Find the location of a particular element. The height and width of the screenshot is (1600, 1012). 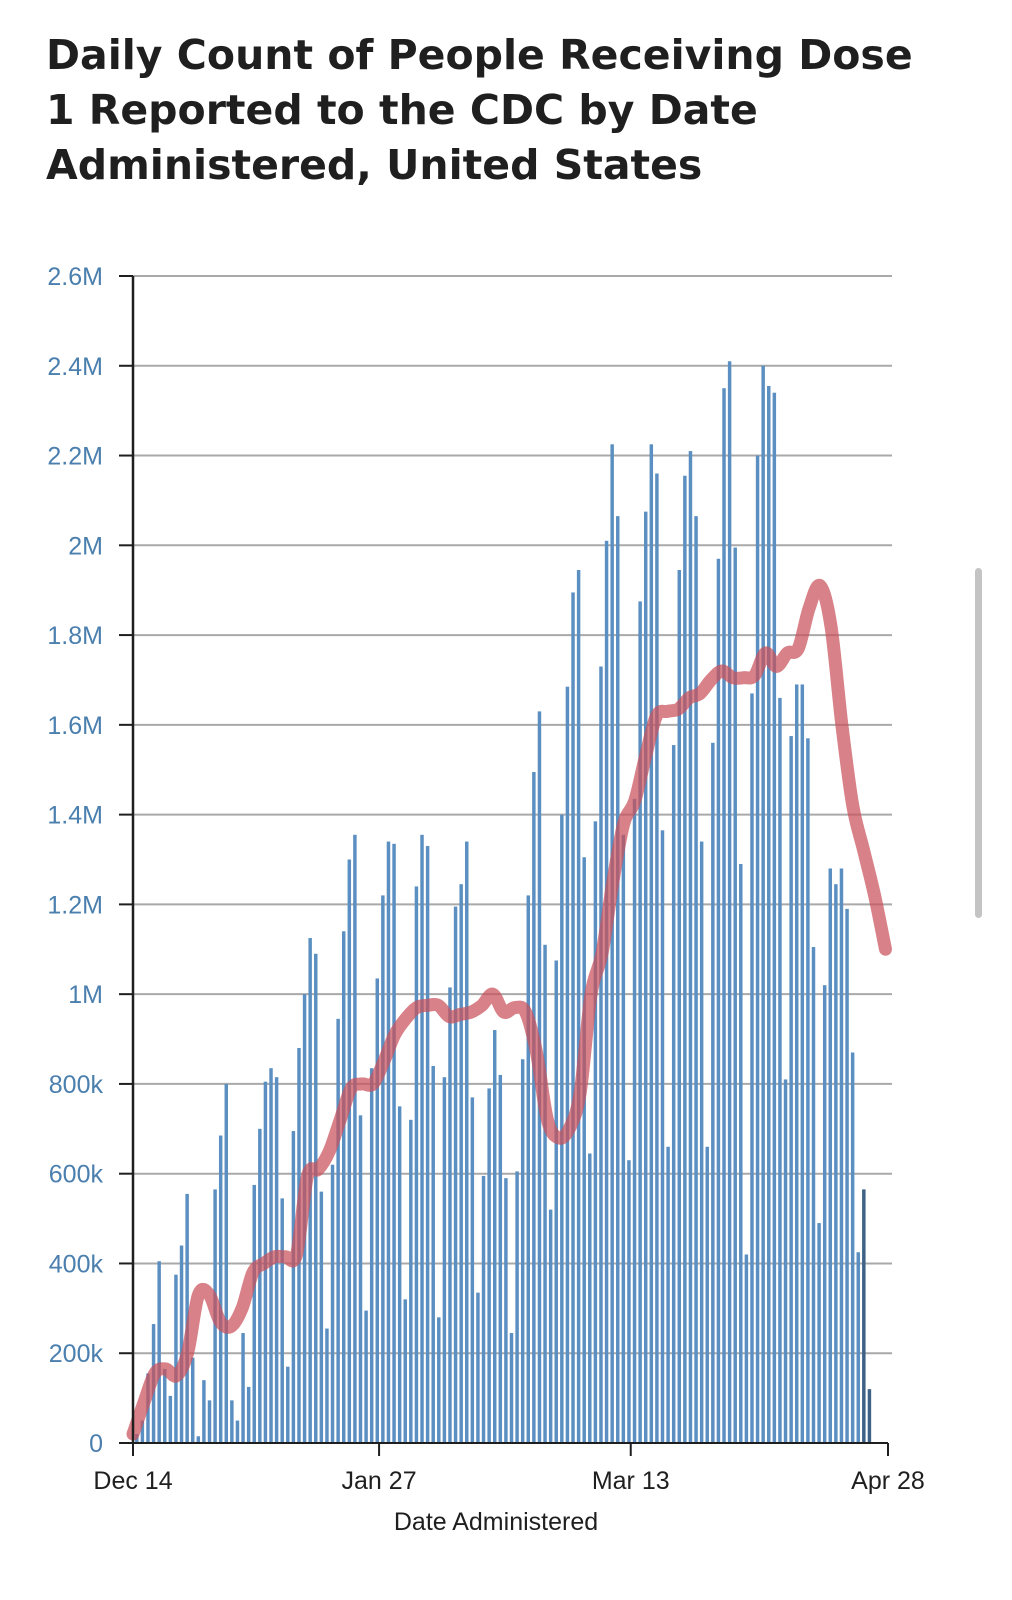

y-tick-label: 0 is located at coordinates (96, 1444).